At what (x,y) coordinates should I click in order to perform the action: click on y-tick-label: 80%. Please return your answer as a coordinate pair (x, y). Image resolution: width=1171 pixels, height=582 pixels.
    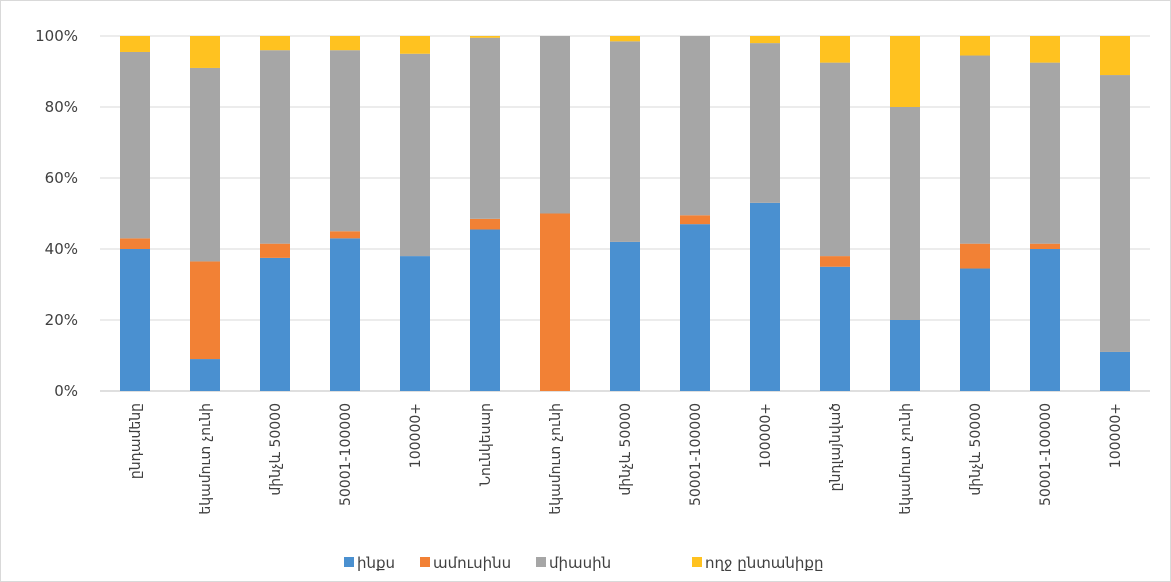
    Looking at the image, I should click on (61, 107).